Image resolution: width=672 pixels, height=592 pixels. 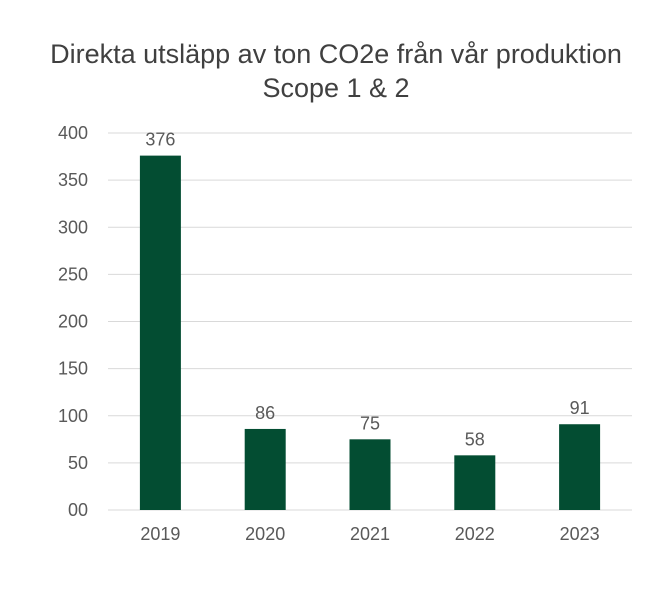 I want to click on y-tick-label: 200, so click(x=73, y=322).